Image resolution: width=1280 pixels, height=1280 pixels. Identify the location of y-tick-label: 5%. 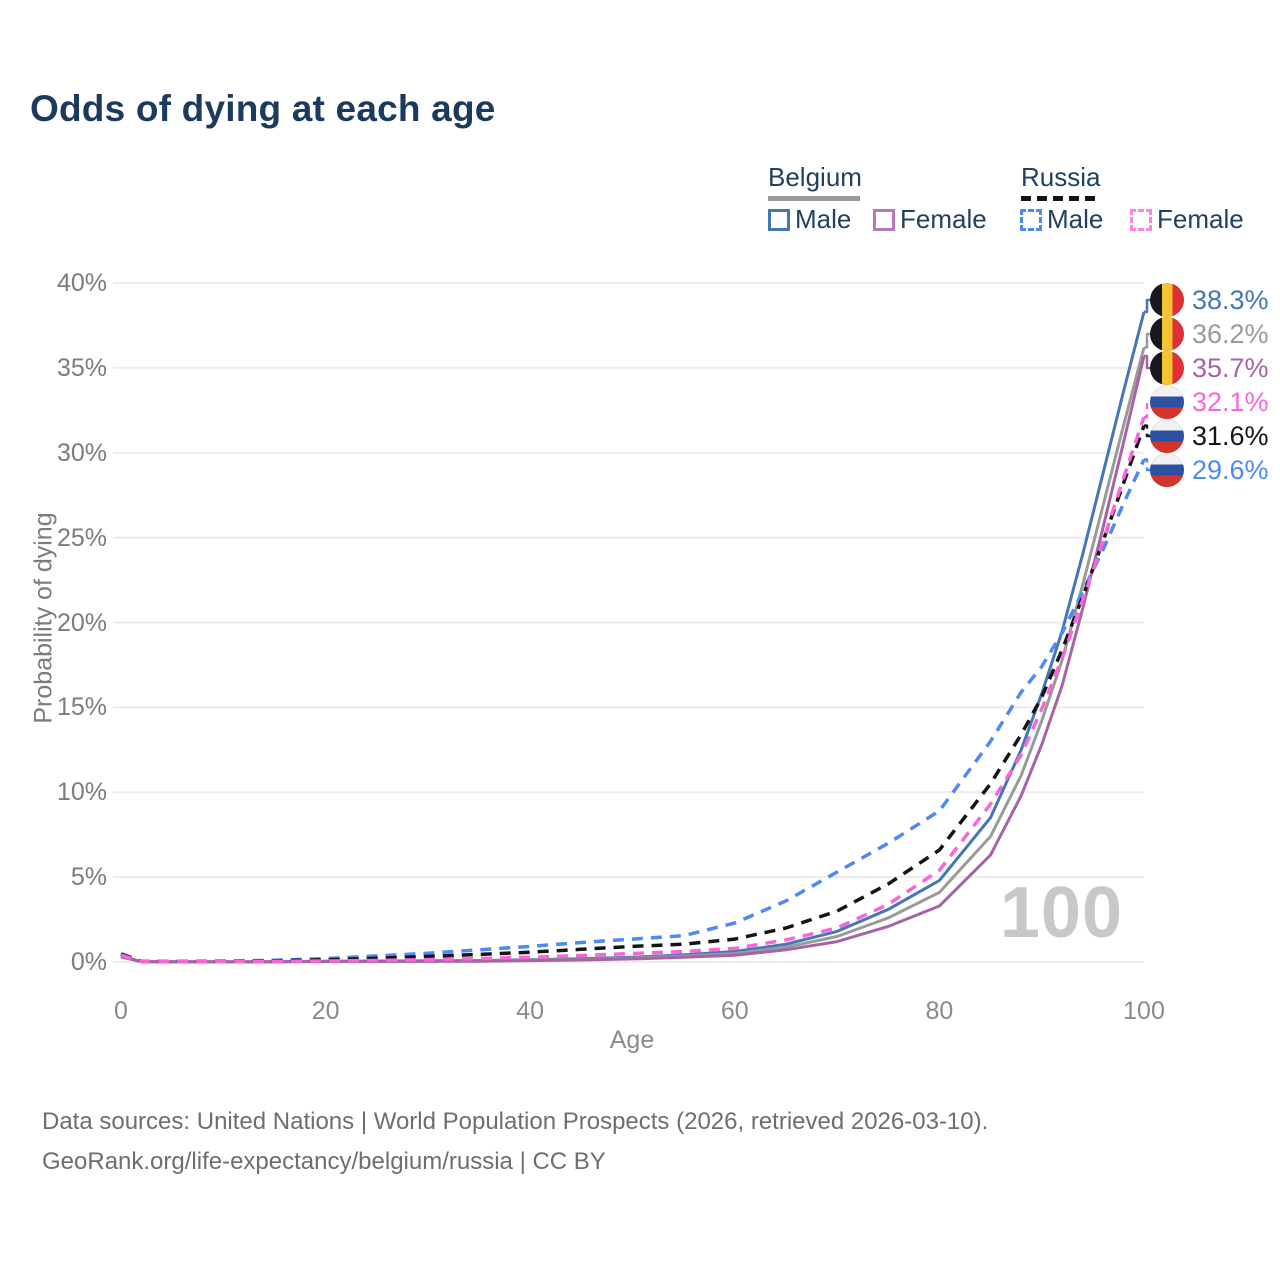
(88, 877).